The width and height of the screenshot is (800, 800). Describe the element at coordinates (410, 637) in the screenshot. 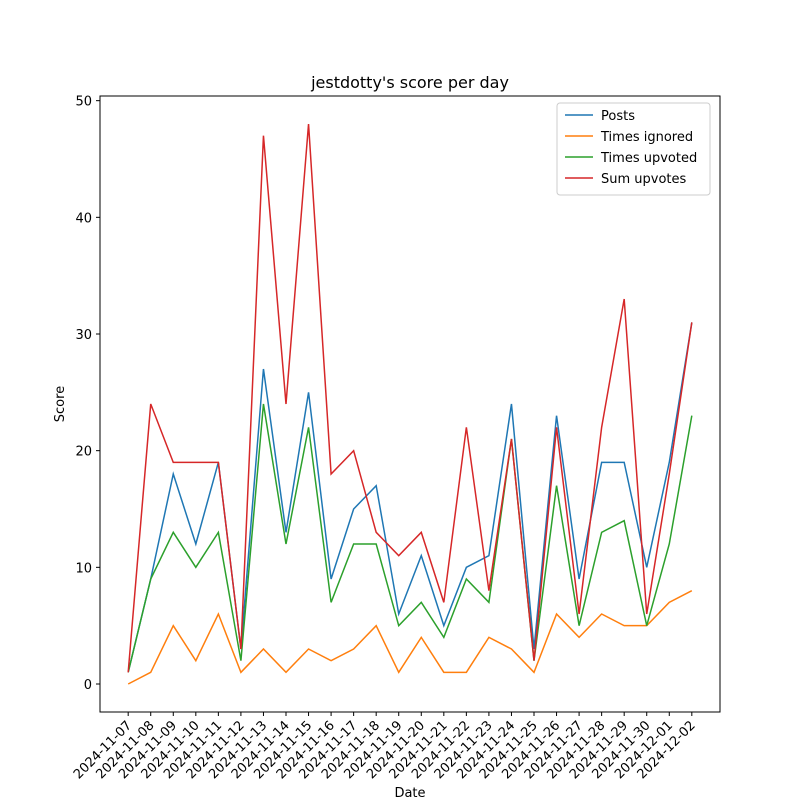

I see `series-line` at that location.